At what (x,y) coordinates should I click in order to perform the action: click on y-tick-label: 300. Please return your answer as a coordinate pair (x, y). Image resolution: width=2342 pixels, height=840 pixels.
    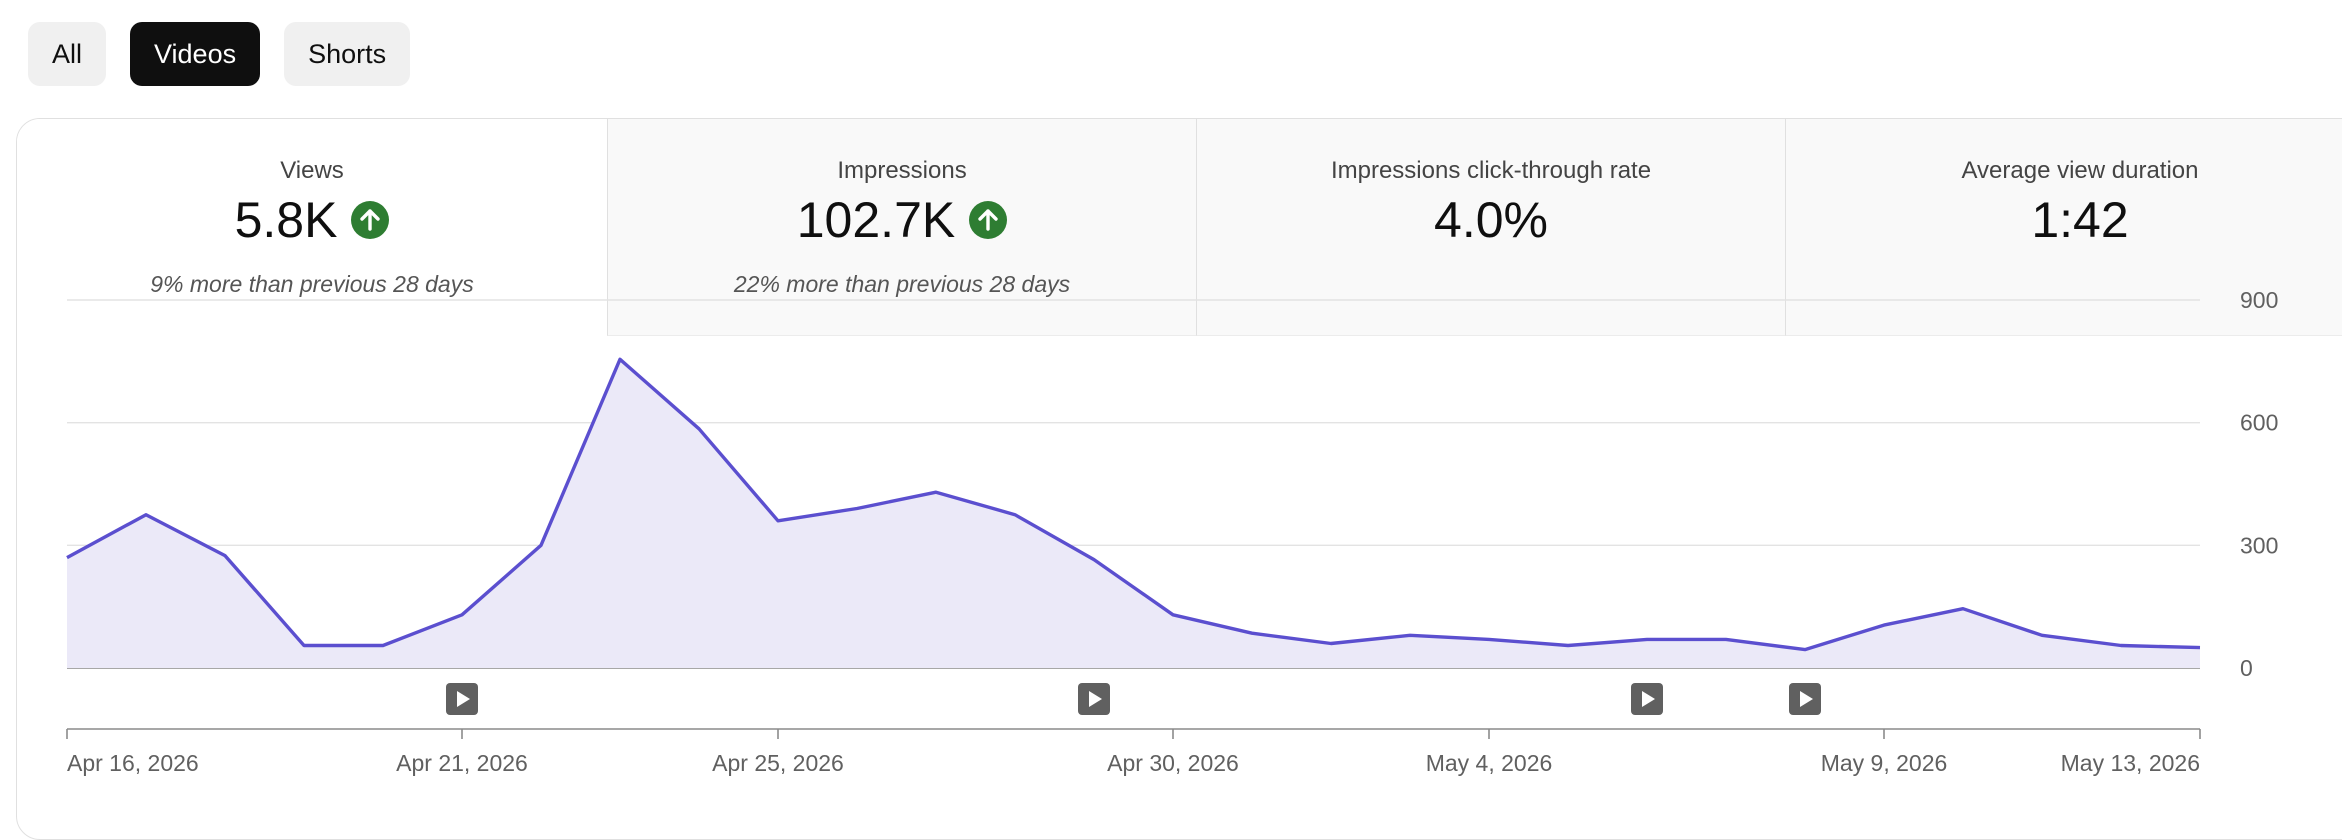
    Looking at the image, I should click on (2259, 545).